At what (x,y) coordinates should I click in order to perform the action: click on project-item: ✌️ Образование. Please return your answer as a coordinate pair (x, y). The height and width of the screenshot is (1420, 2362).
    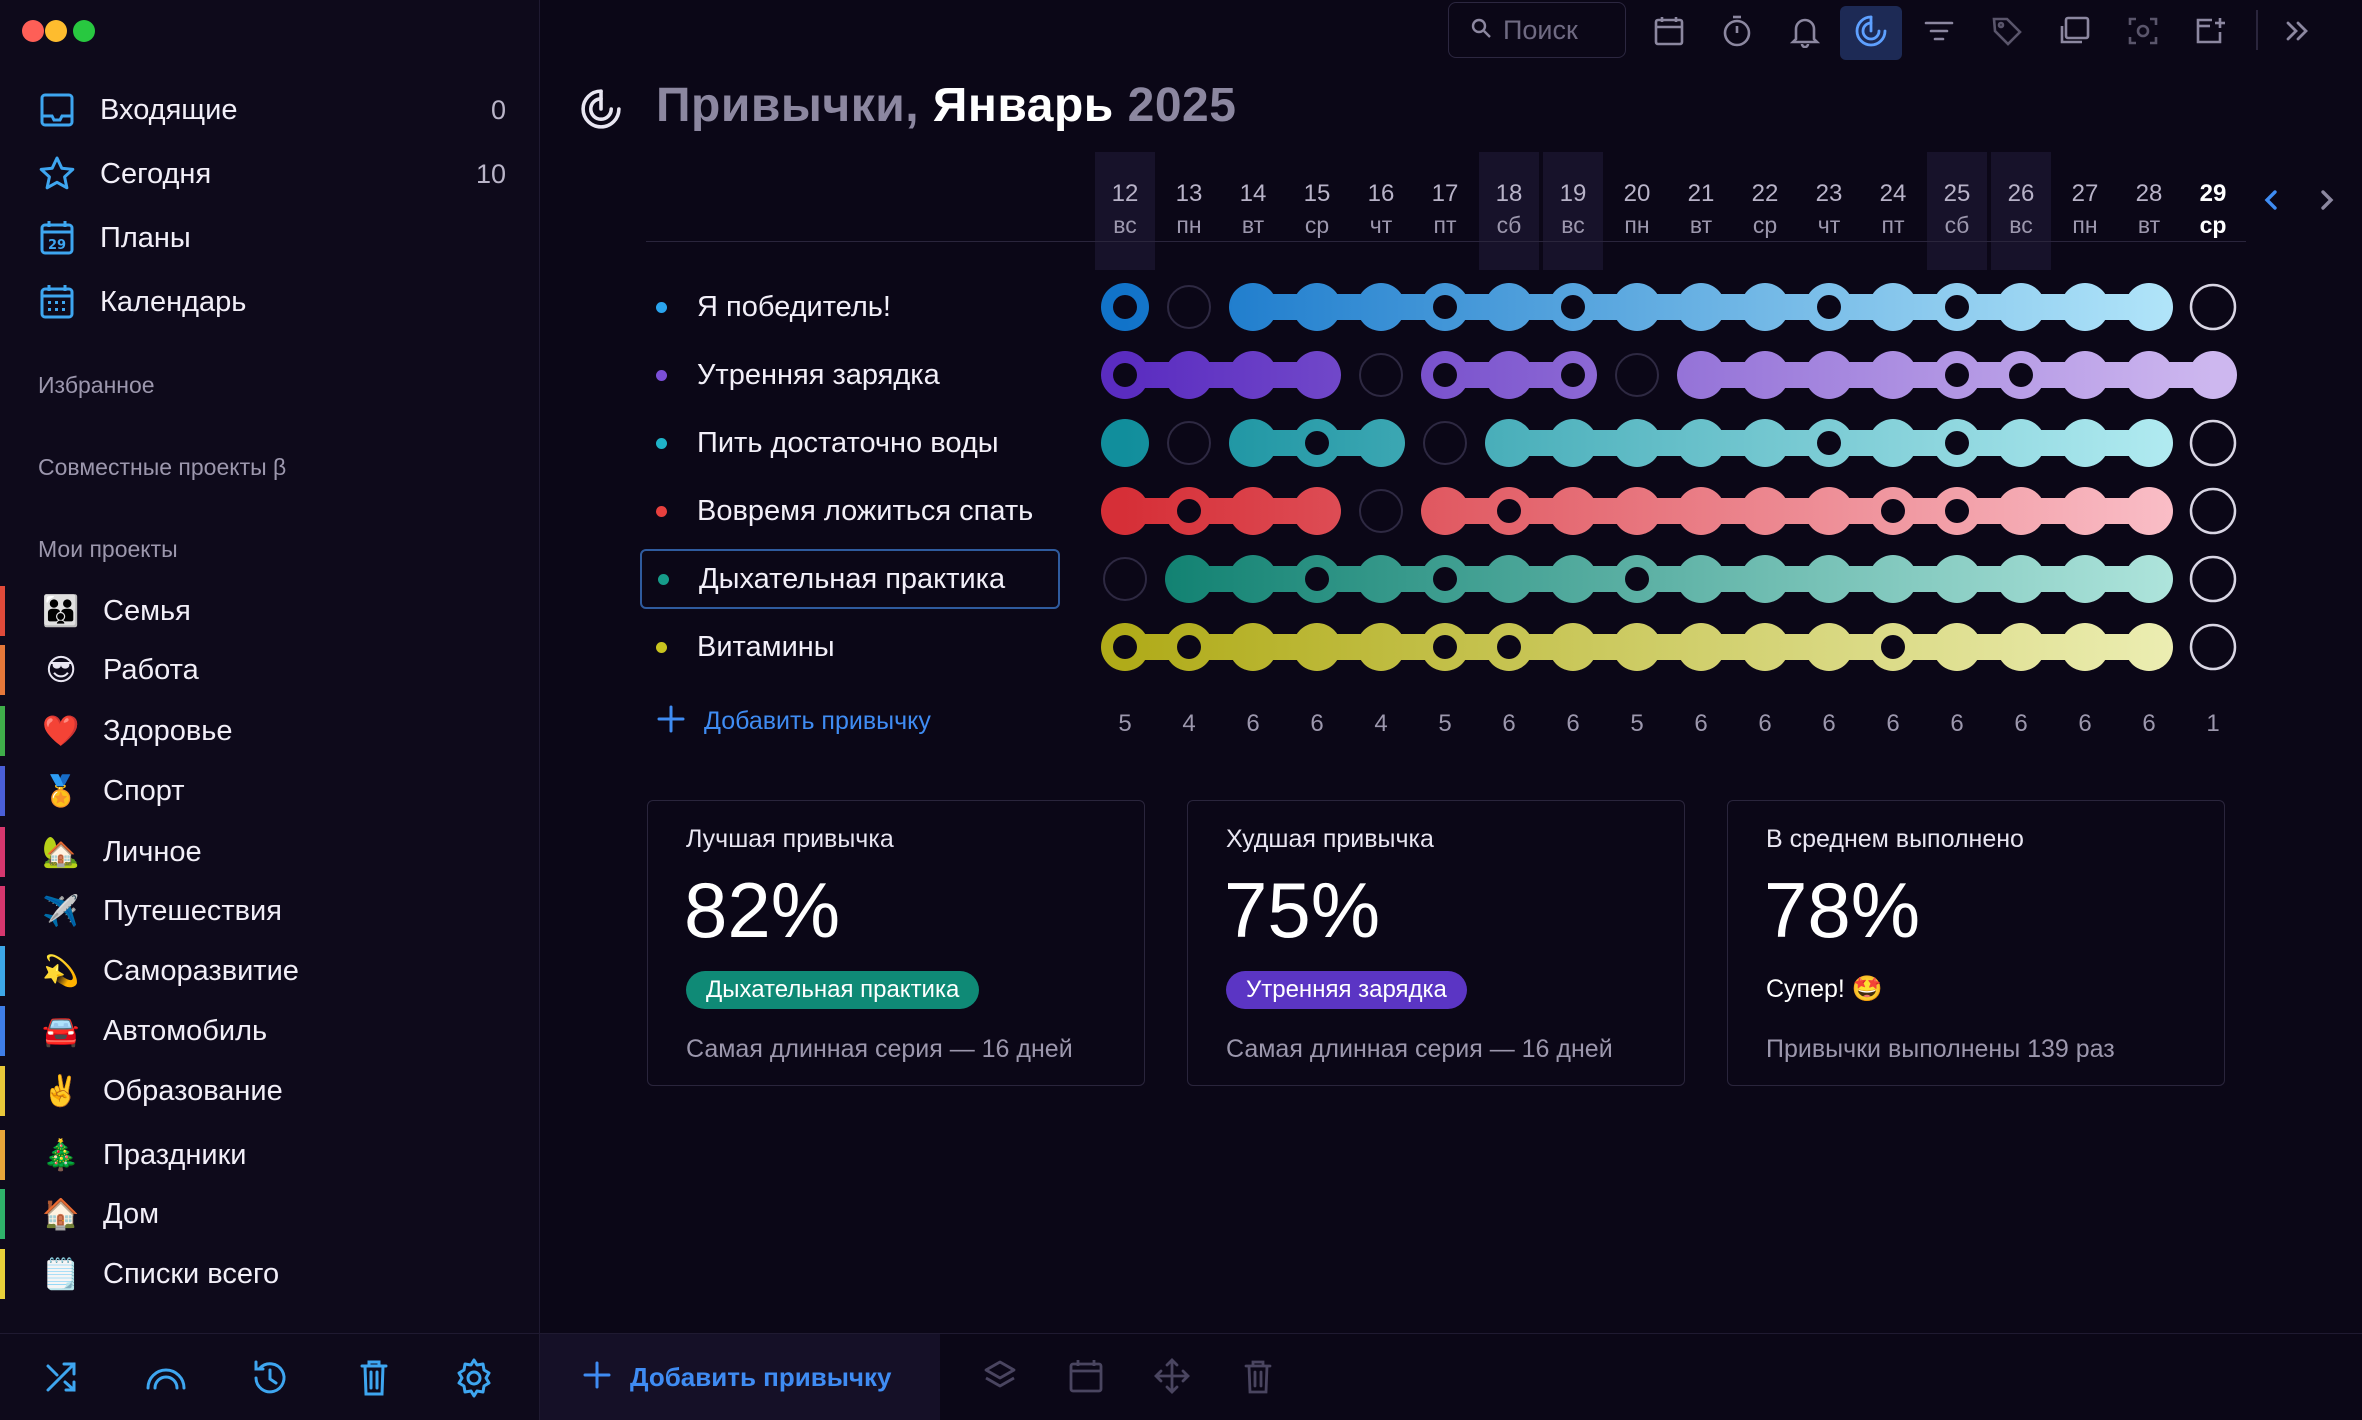
    Looking at the image, I should click on (265, 1091).